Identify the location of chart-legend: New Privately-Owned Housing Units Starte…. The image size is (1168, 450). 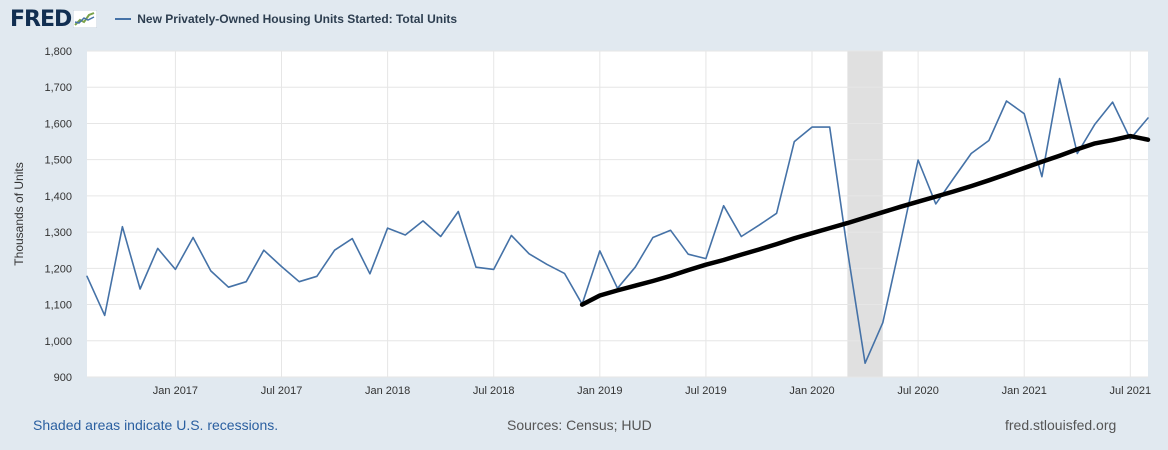
(286, 19).